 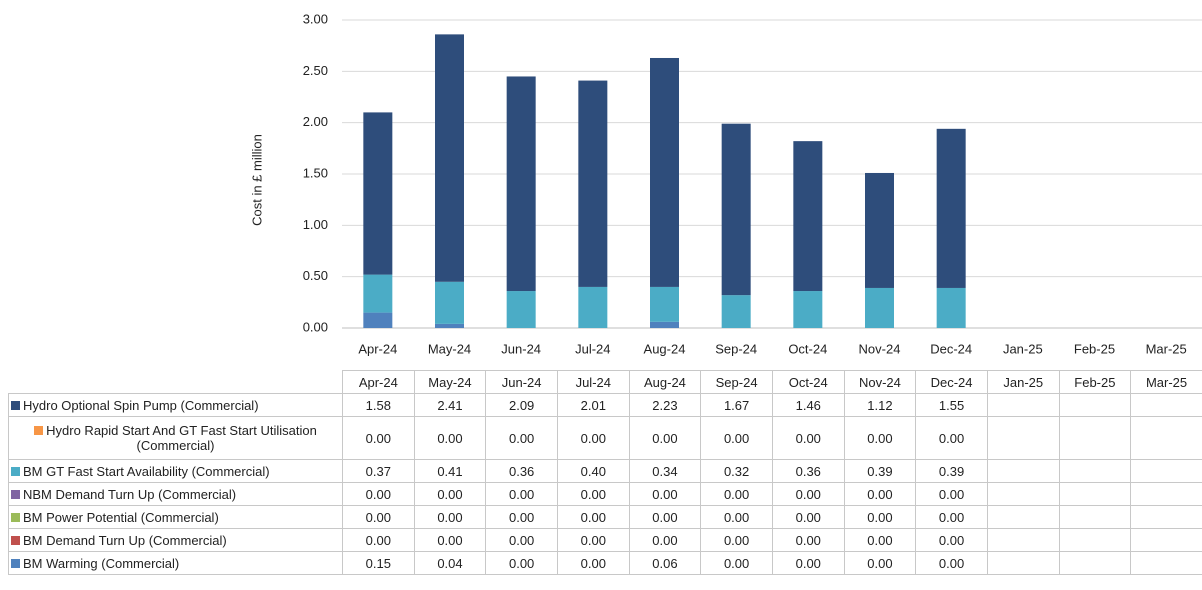 What do you see at coordinates (141, 405) in the screenshot?
I see `legend-label: Hydro Optional Spin Pump (Commercial)` at bounding box center [141, 405].